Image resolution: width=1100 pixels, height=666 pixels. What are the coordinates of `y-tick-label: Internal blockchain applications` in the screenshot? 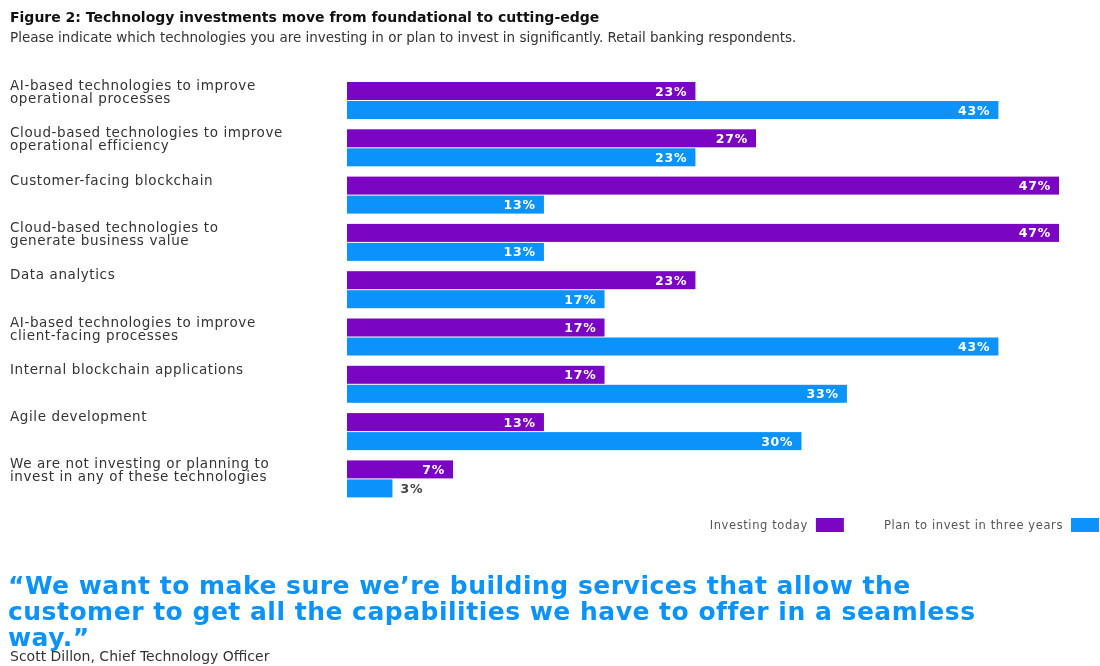 It's located at (127, 368).